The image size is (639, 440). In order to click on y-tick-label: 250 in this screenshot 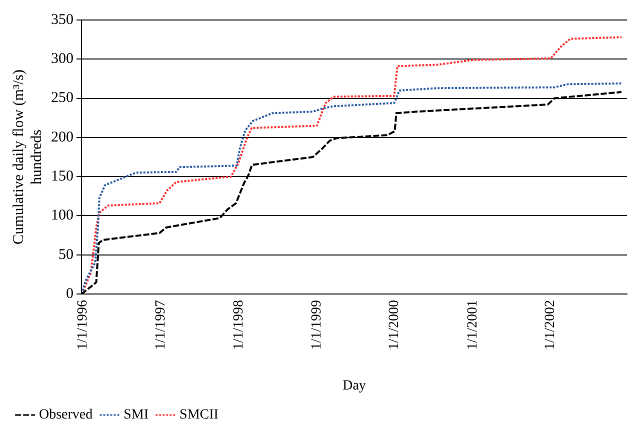, I will do `click(62, 98)`.